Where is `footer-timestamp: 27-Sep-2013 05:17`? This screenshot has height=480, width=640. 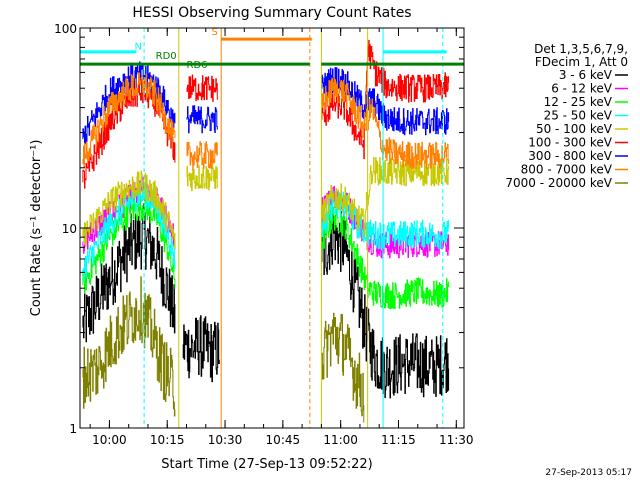 footer-timestamp: 27-Sep-2013 05:17 is located at coordinates (588, 473).